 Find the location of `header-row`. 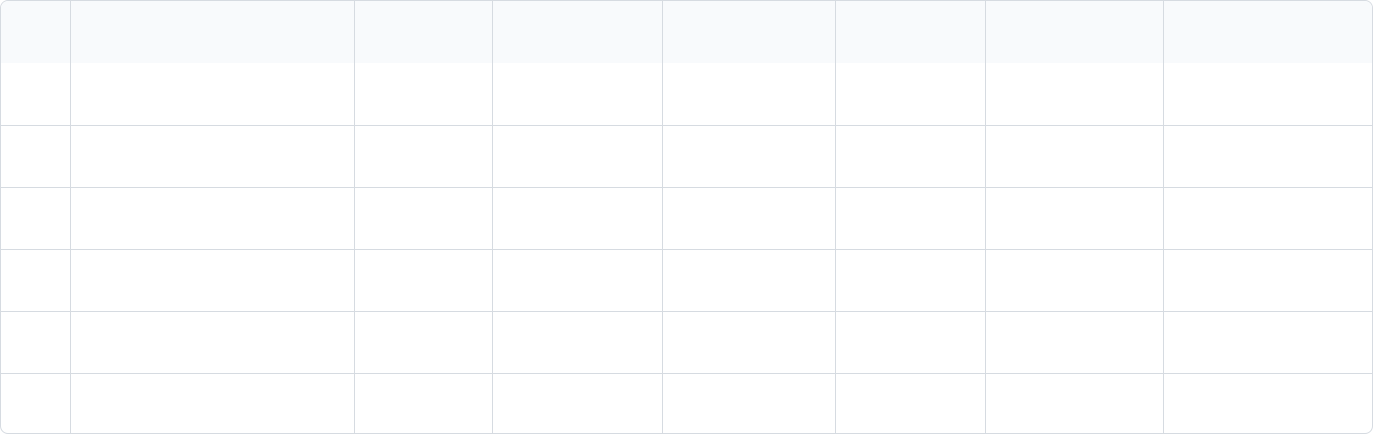

header-row is located at coordinates (686, 32).